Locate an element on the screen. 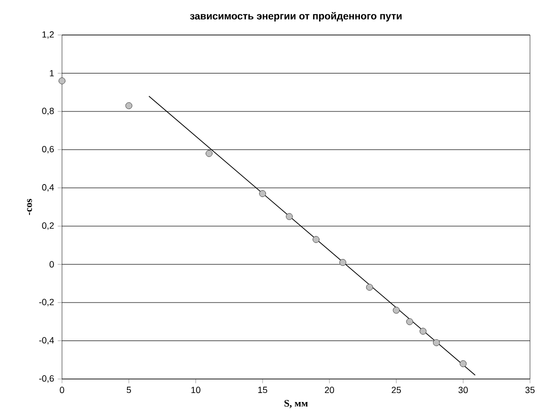 Image resolution: width=546 pixels, height=418 pixels. x-tick-label: 10 is located at coordinates (195, 390).